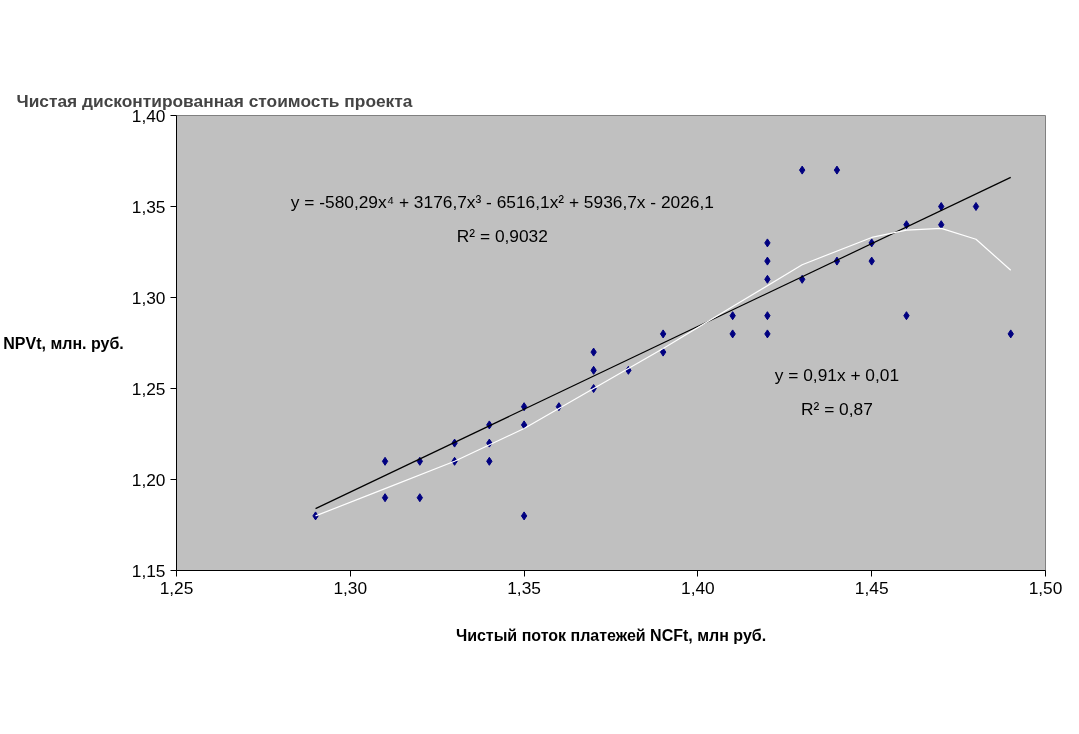 The image size is (1079, 734). I want to click on x-tick-label: 1,40, so click(698, 587).